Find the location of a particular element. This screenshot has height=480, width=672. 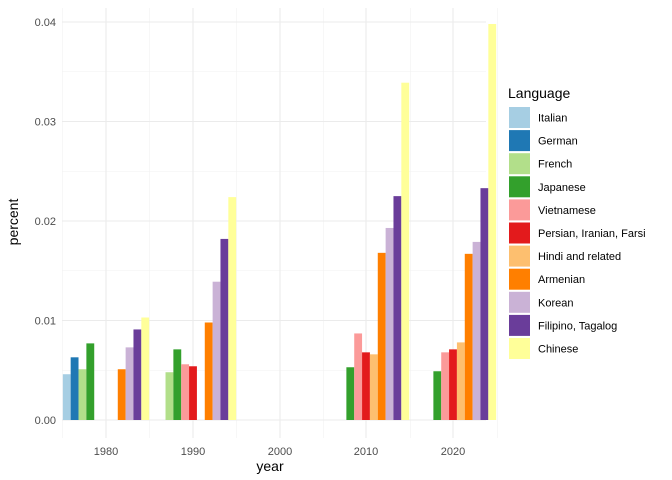

legend-label: Italian is located at coordinates (552, 119).